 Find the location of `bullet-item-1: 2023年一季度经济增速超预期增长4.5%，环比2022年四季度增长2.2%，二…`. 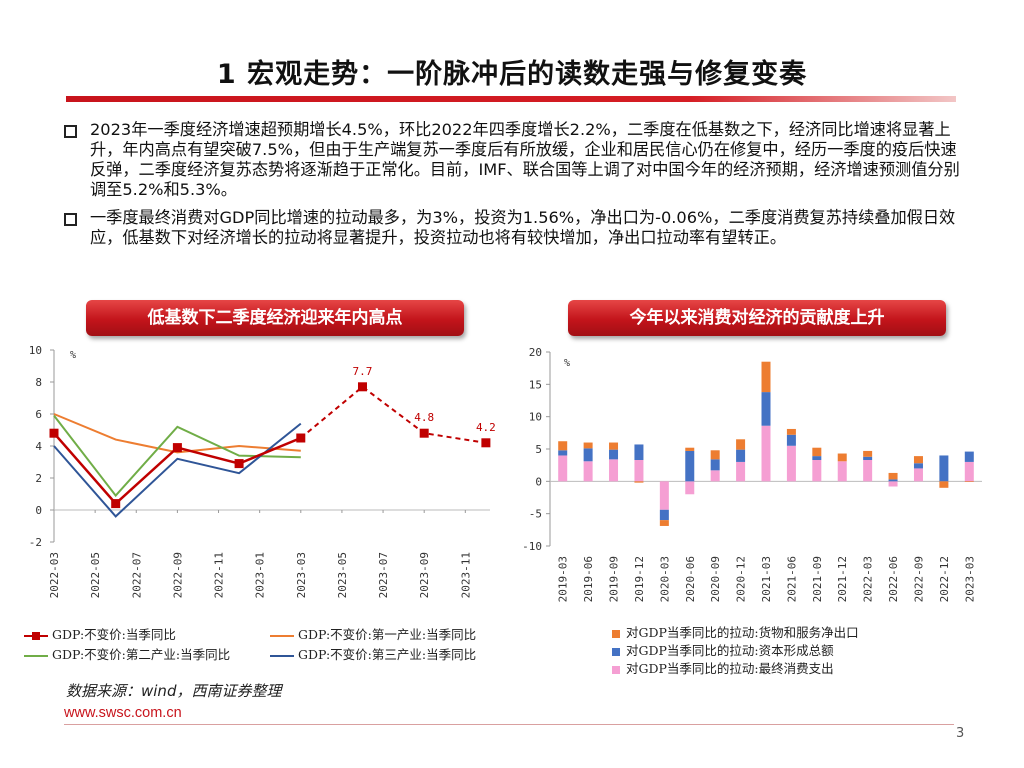

bullet-item-1: 2023年一季度经济增速超预期增长4.5%，环比2022年四季度增长2.2%，二… is located at coordinates (514, 160).